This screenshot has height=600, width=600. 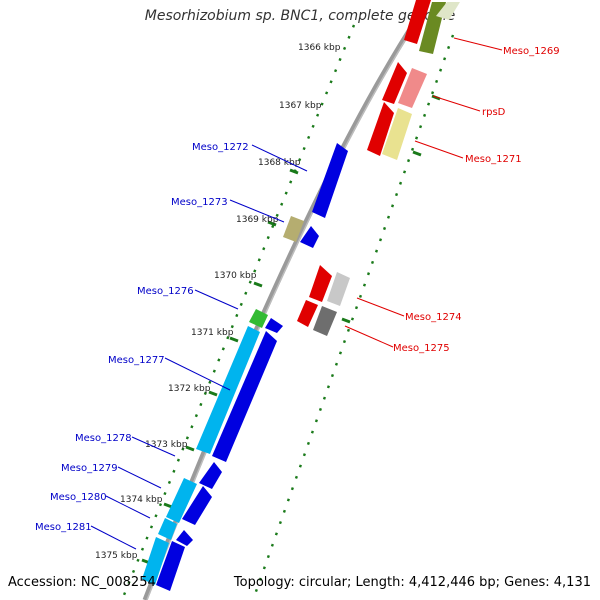 What do you see at coordinates (293, 229) in the screenshot?
I see `gene-arrow-meso-1273-olive` at bounding box center [293, 229].